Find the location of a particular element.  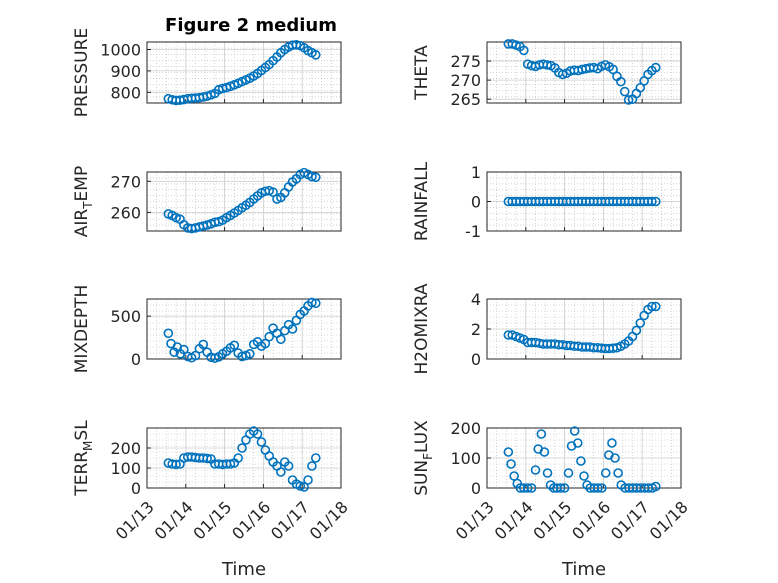

subplot-air_temp: 260 270 AIRTEMP is located at coordinates (207, 201).